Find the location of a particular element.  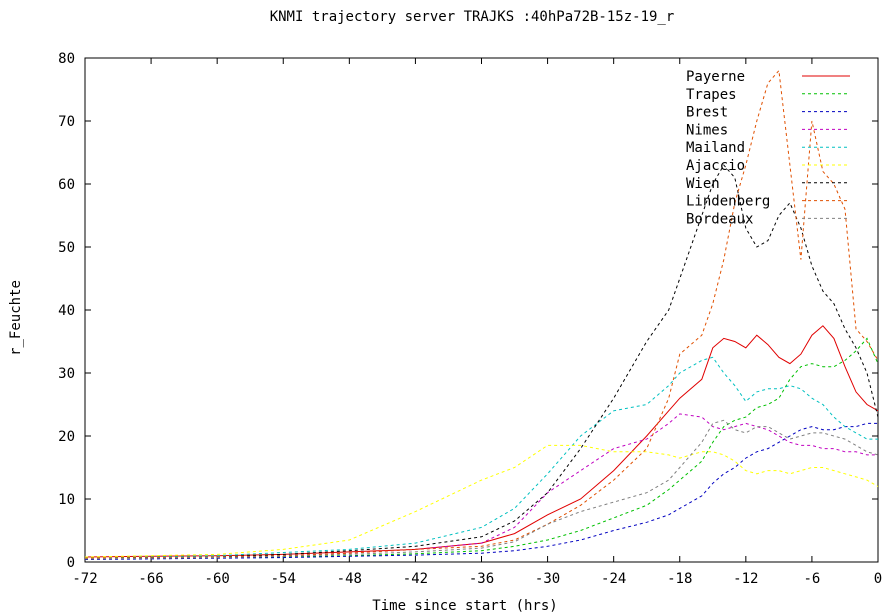

x-tick-label: -48 is located at coordinates (349, 579).